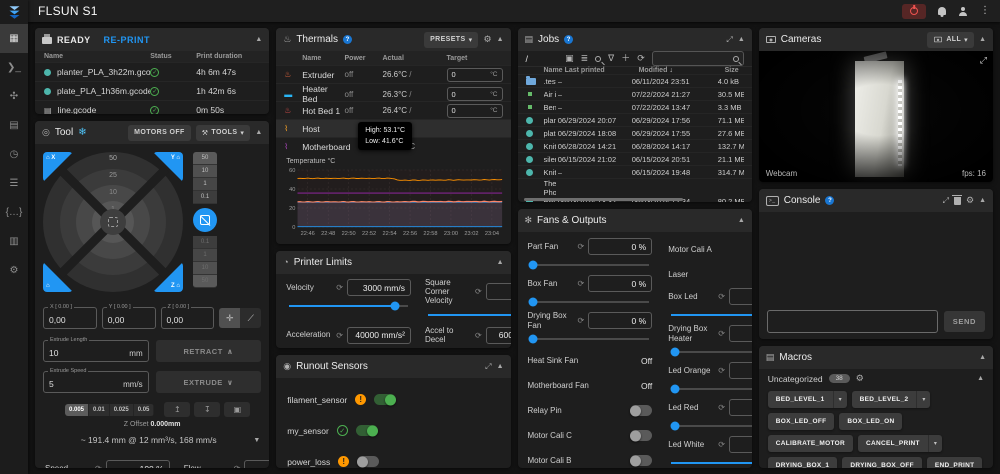  I want to click on motion-center-button, so click(113, 222).